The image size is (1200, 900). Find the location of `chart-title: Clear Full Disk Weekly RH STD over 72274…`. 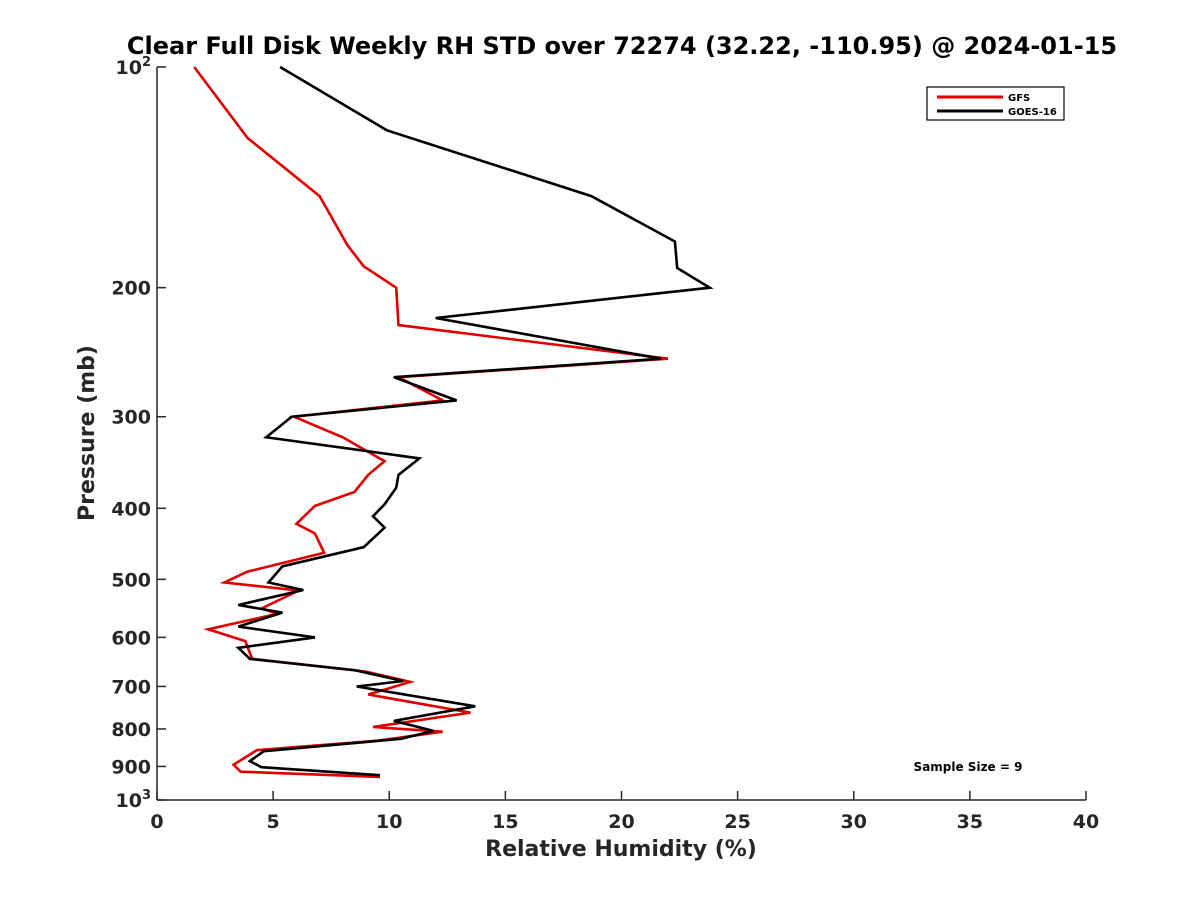

chart-title: Clear Full Disk Weekly RH STD over 72274… is located at coordinates (622, 46).